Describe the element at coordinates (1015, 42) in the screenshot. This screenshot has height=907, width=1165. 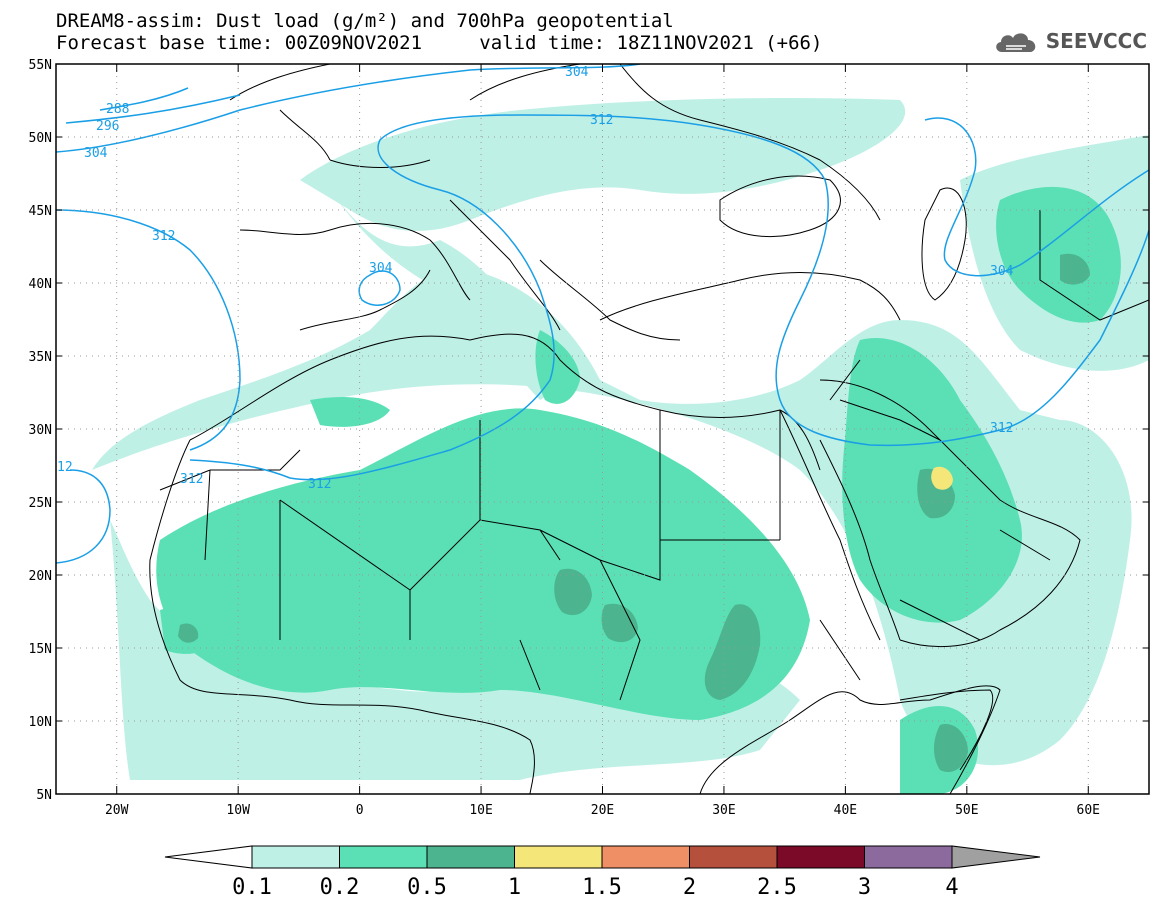
I see `cloud-icon` at that location.